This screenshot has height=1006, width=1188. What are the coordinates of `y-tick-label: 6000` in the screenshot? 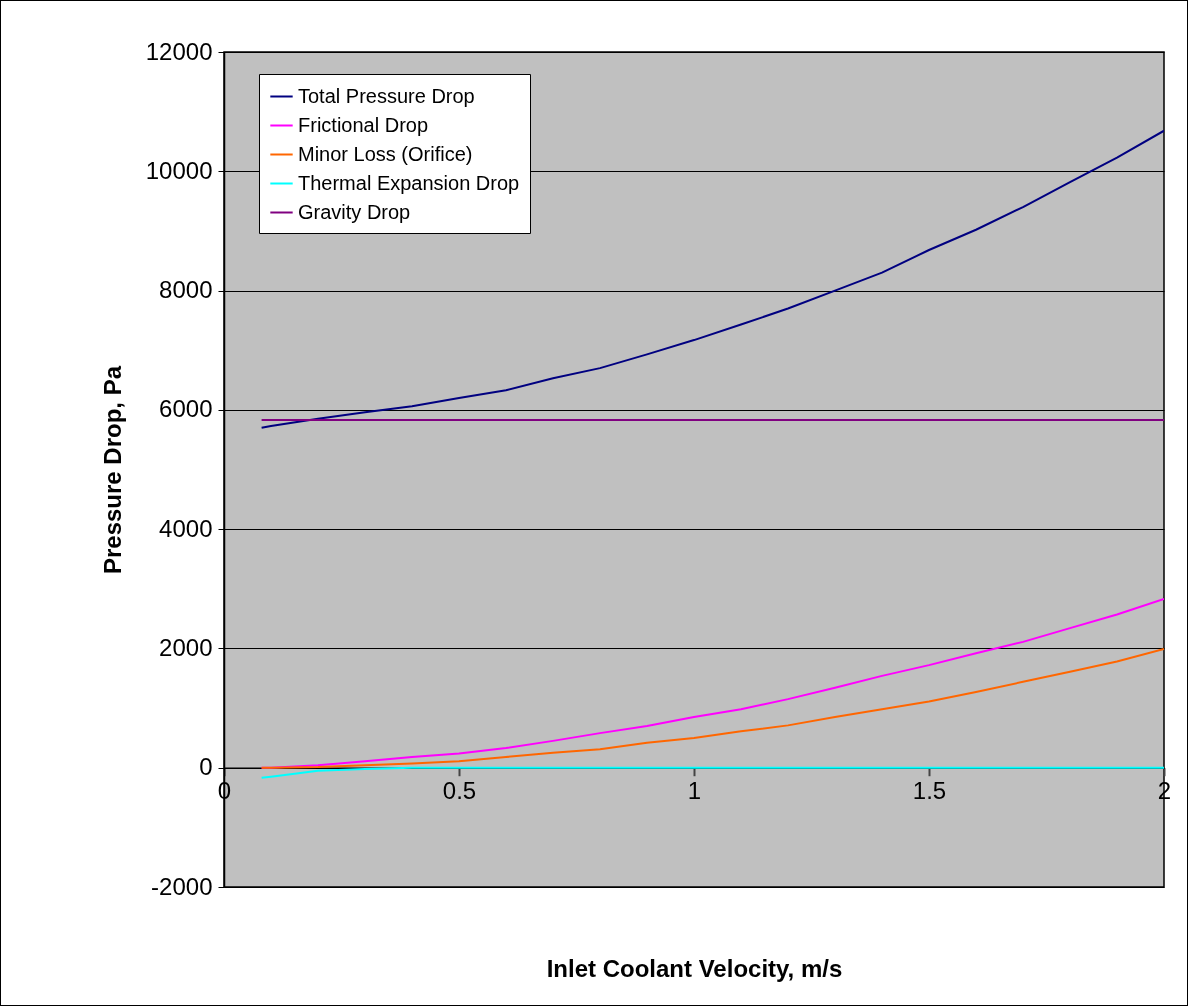 It's located at (186, 409).